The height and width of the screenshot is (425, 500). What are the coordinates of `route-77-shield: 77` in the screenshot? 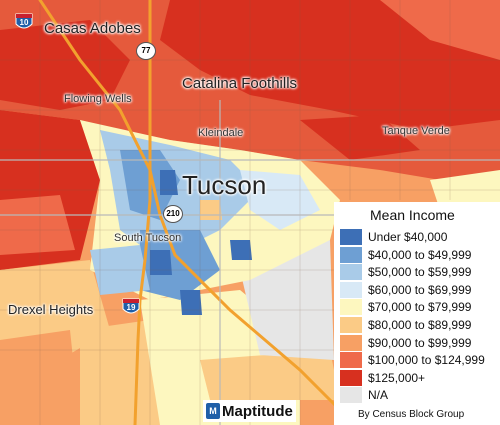 It's located at (146, 51).